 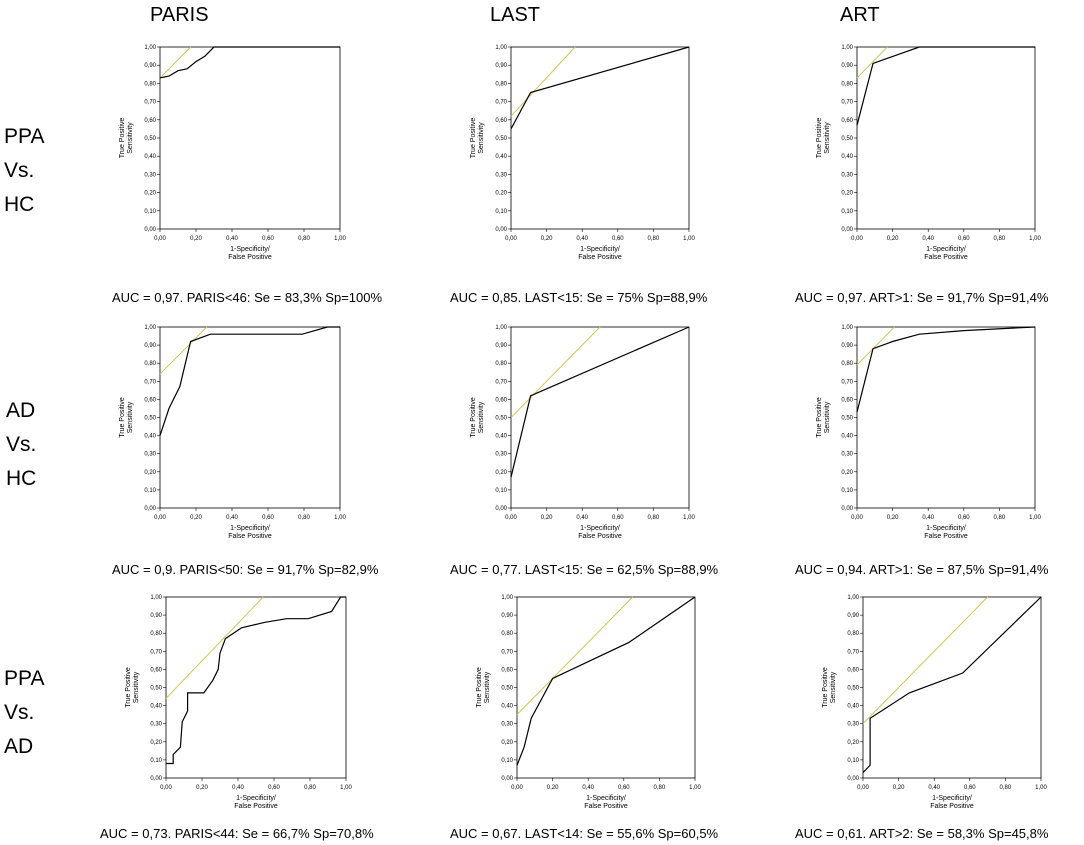 I want to click on row-label-ad-vs-hc: AD Vs. HC, so click(x=36, y=445).